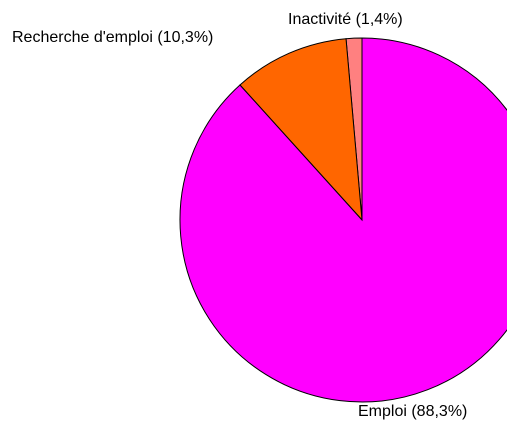 This screenshot has height=427, width=507. Describe the element at coordinates (345, 19) in the screenshot. I see `slice-label: Inactivité (1,4%)` at that location.